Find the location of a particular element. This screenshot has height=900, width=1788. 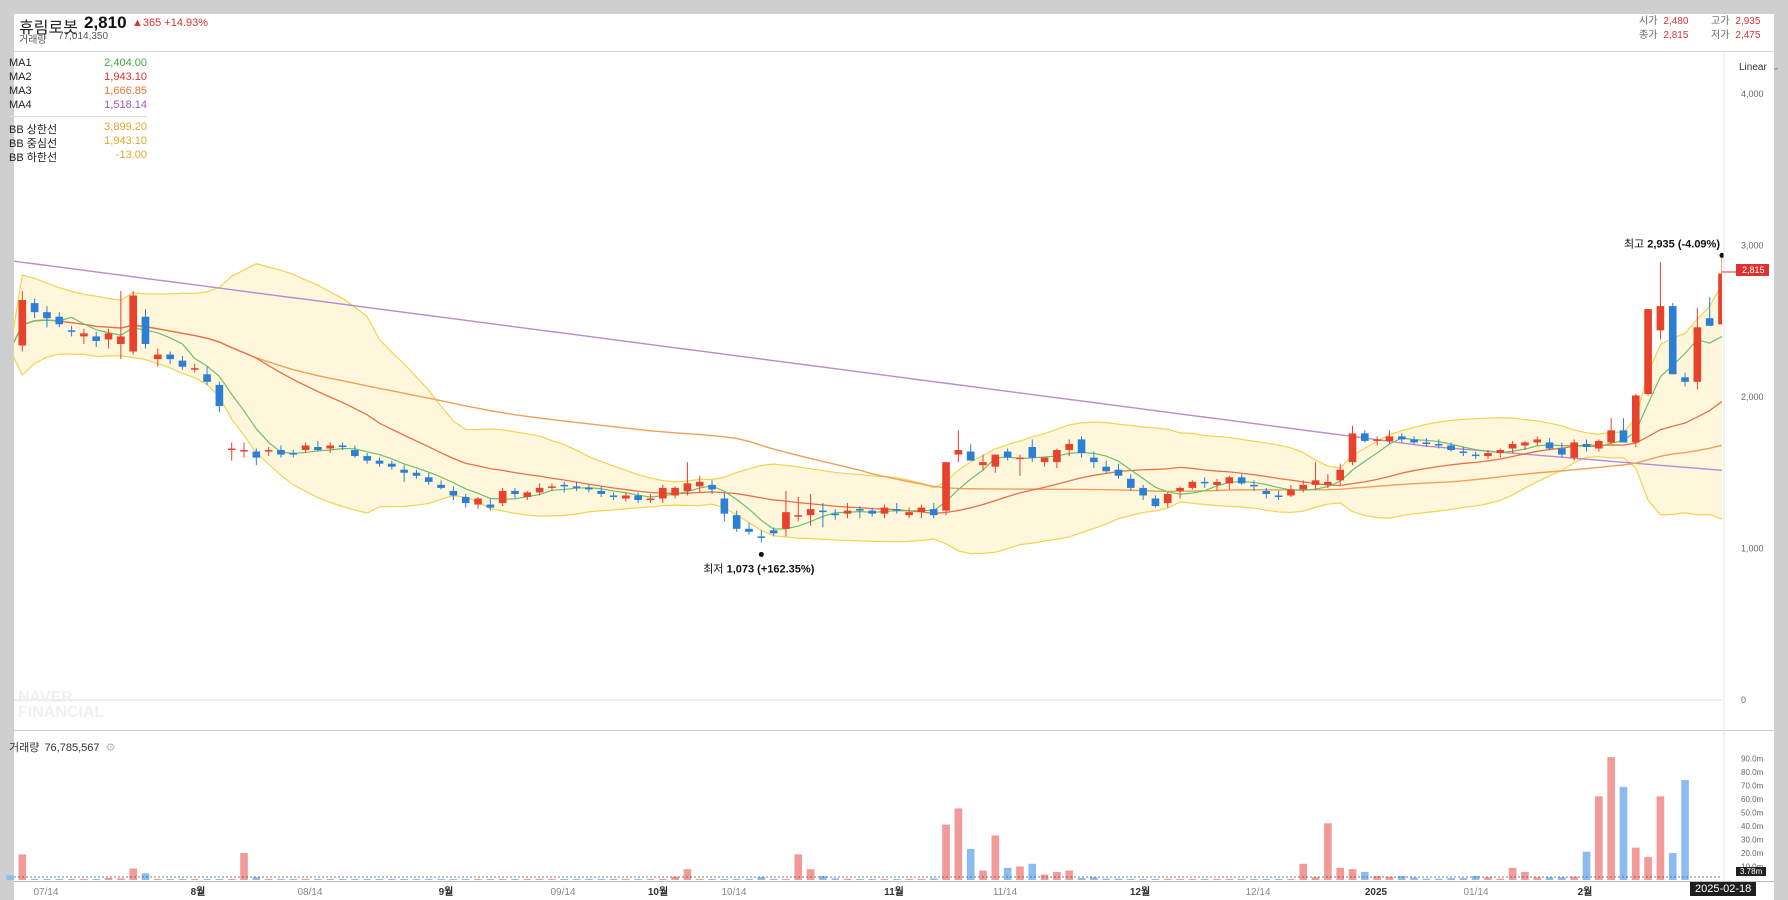

legend-ma1: MA1 2,404.00 is located at coordinates (78, 63).